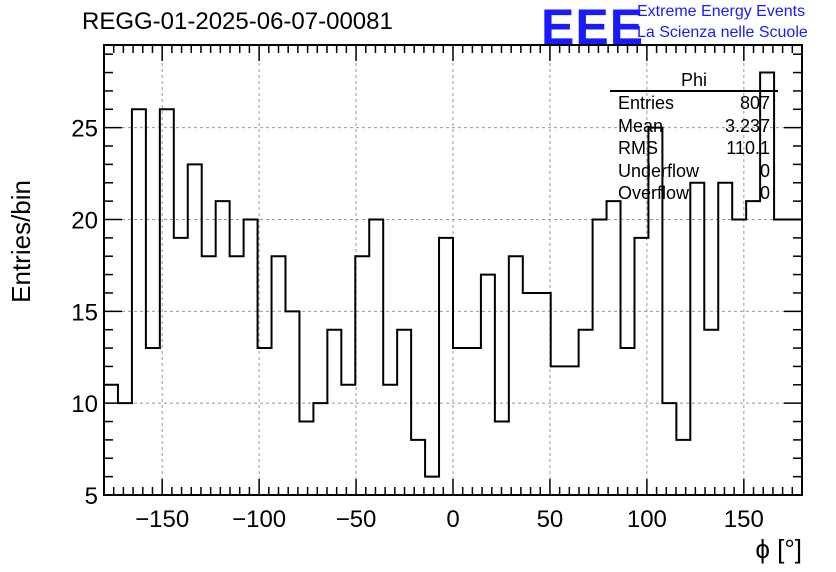 The width and height of the screenshot is (836, 572). Describe the element at coordinates (778, 549) in the screenshot. I see `x-axis-label: ϕ [°]` at that location.